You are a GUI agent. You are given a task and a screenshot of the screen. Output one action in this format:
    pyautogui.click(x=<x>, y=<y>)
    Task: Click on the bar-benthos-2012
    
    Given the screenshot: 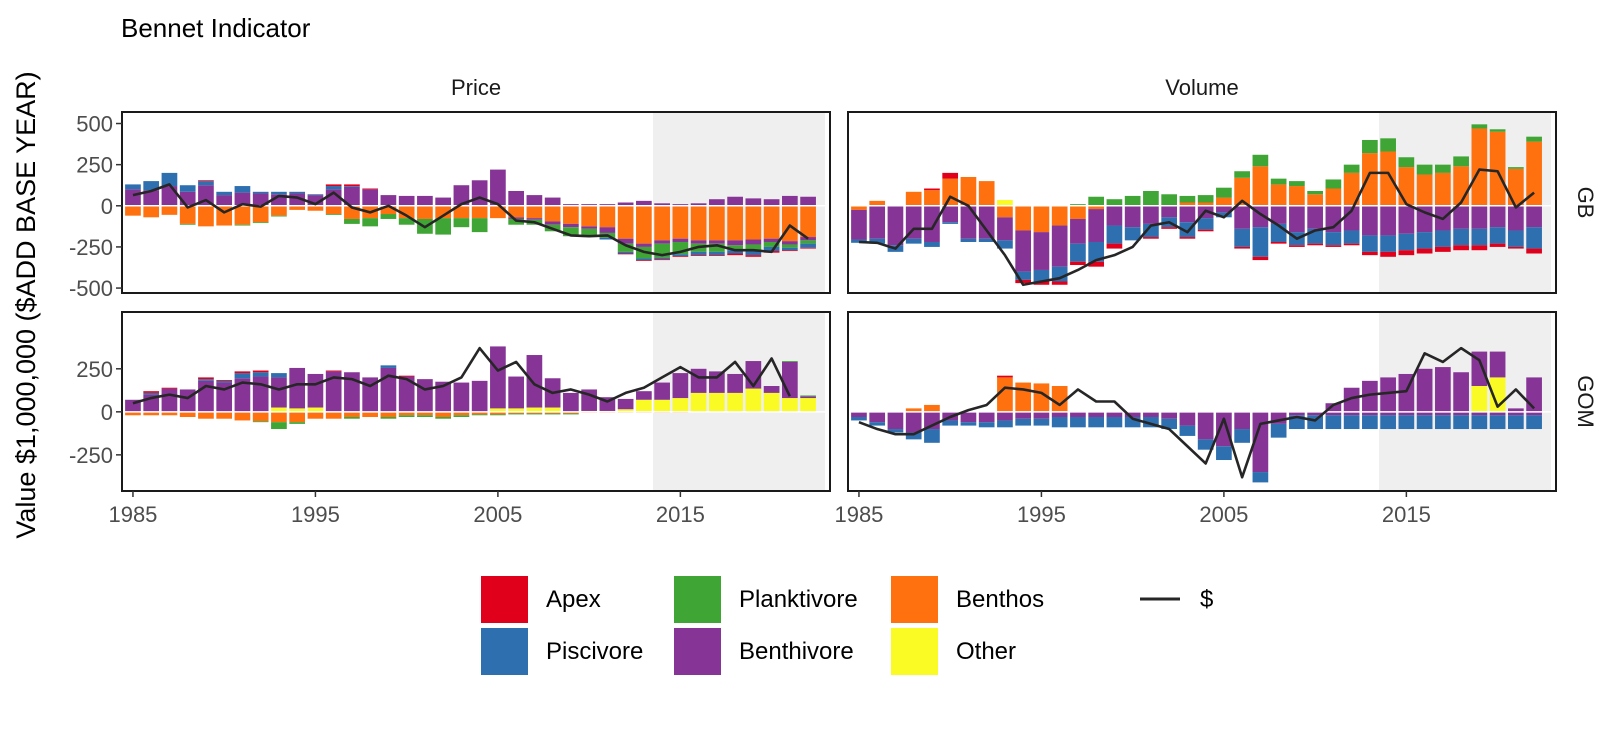 What is the action you would take?
    pyautogui.click(x=625, y=222)
    